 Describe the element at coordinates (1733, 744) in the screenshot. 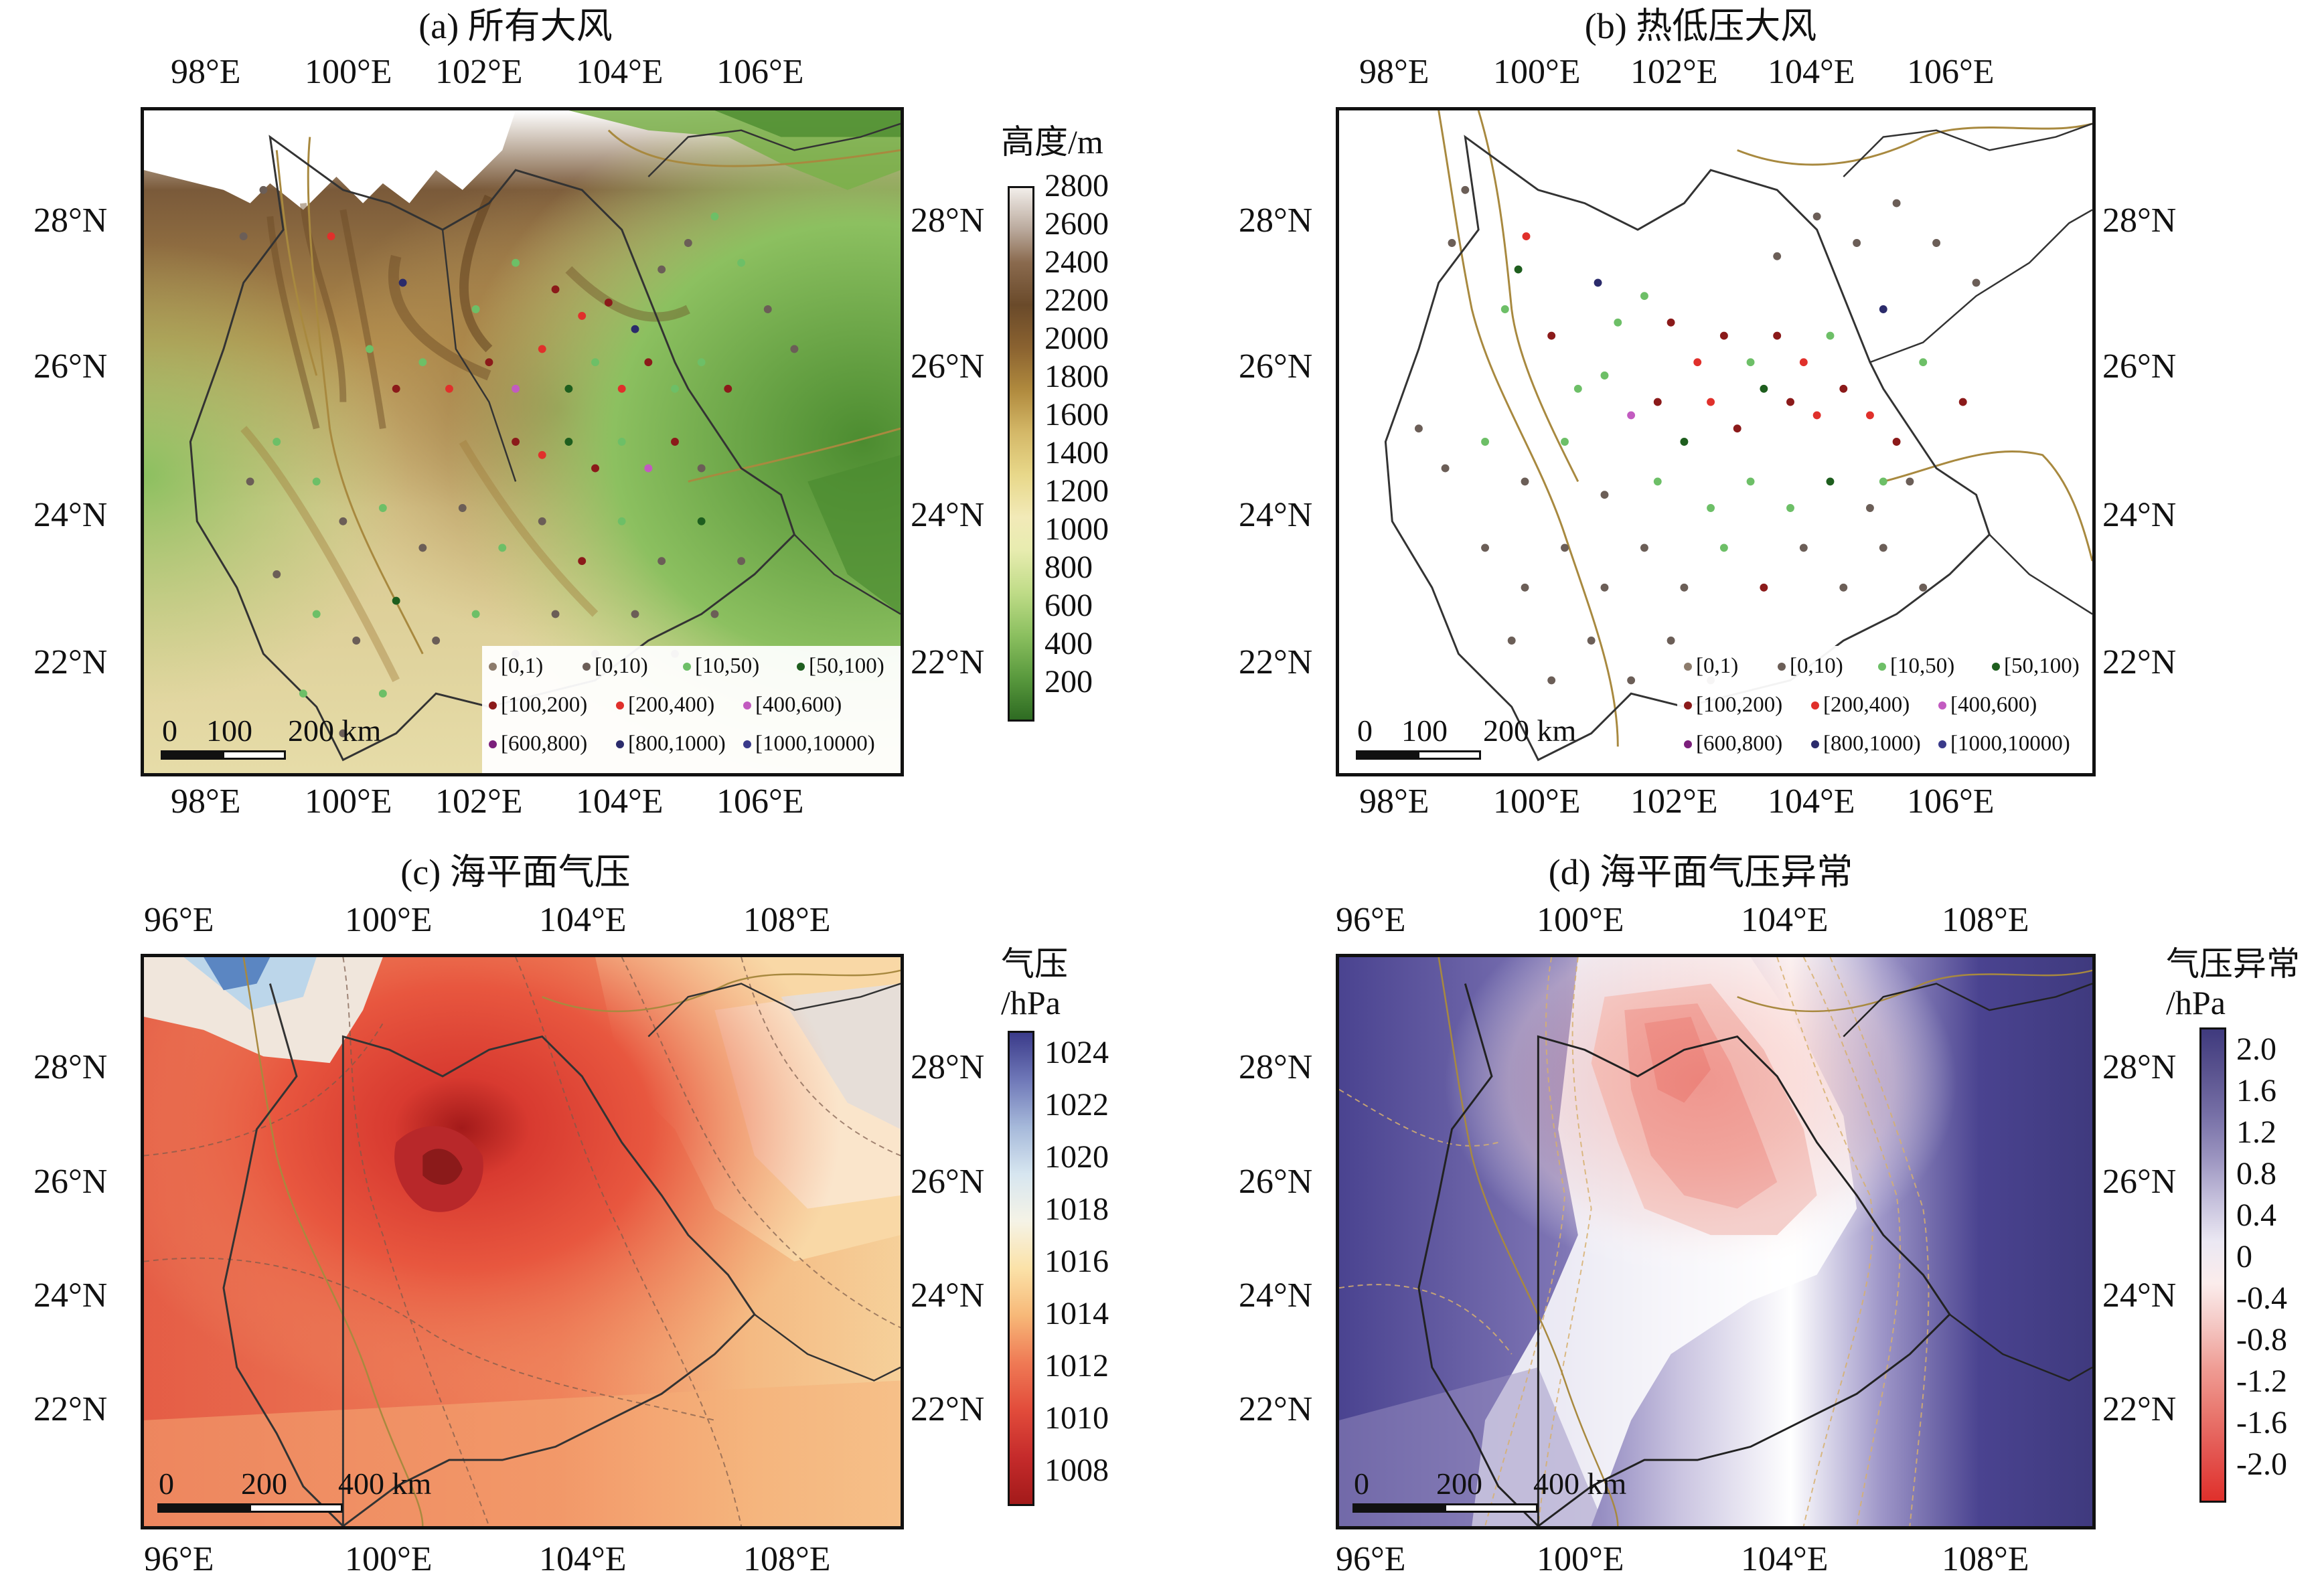

I see `legend-item: [600,800)` at that location.